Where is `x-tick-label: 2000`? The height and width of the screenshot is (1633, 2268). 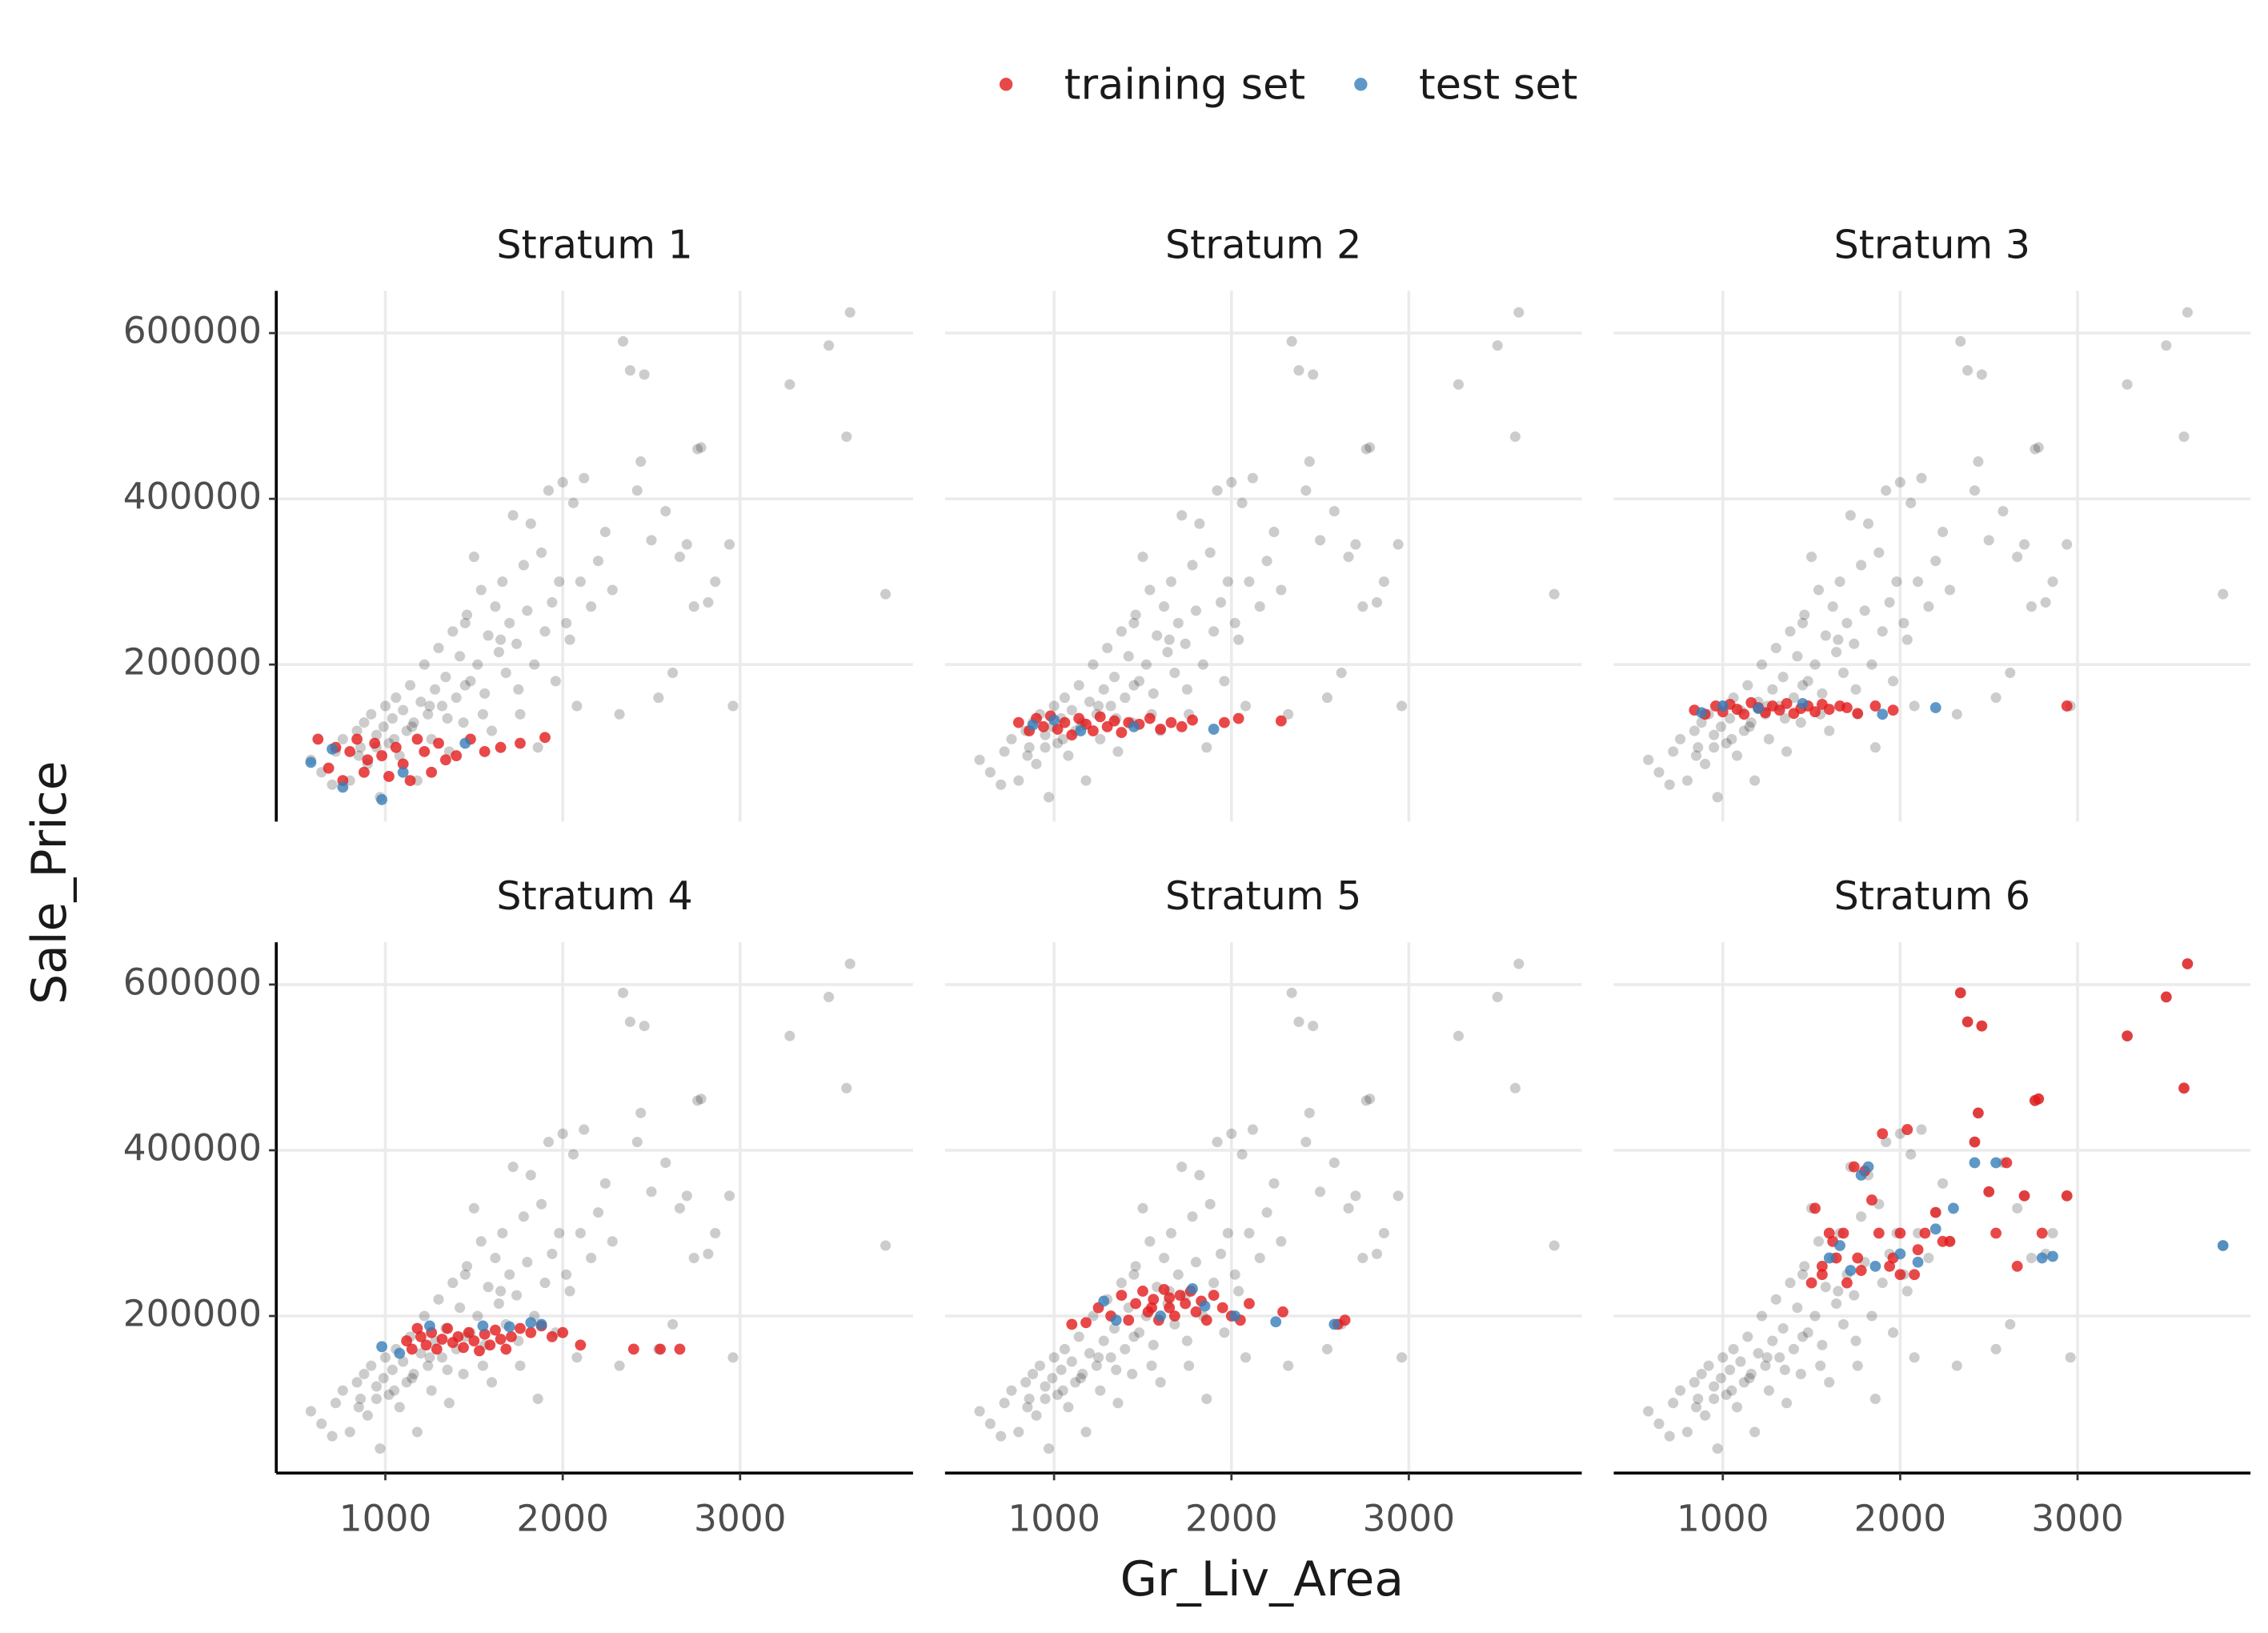
x-tick-label: 2000 is located at coordinates (1900, 1519).